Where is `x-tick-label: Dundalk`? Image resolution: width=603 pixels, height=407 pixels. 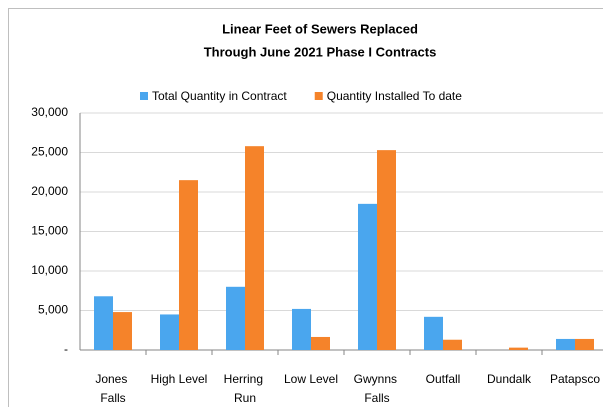
x-tick-label: Dundalk is located at coordinates (509, 379).